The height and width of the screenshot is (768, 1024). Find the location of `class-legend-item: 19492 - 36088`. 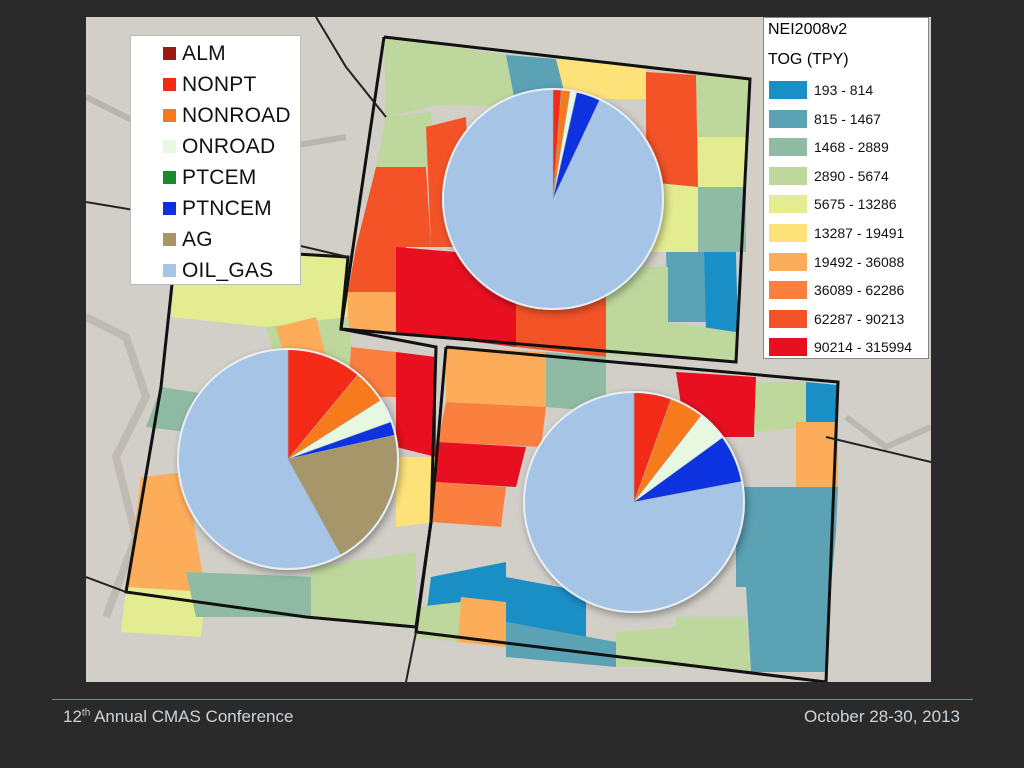

class-legend-item: 19492 - 36088 is located at coordinates (836, 262).